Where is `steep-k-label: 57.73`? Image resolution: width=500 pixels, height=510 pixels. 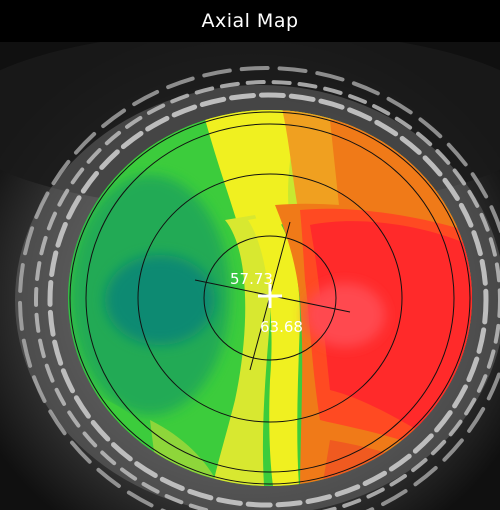
steep-k-label: 57.73 is located at coordinates (251, 279).